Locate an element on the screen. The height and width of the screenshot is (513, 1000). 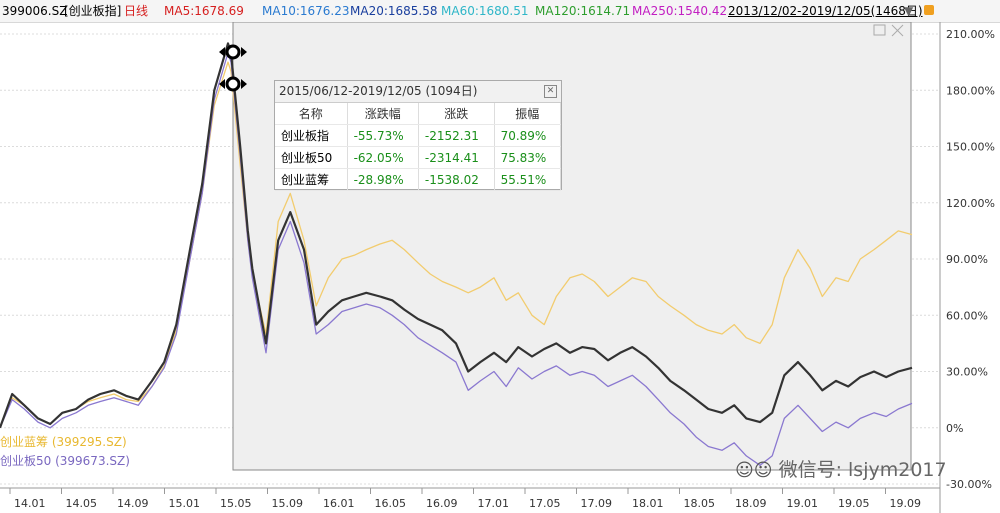
stats-header-cell: 涨跌 is located at coordinates (456, 114).